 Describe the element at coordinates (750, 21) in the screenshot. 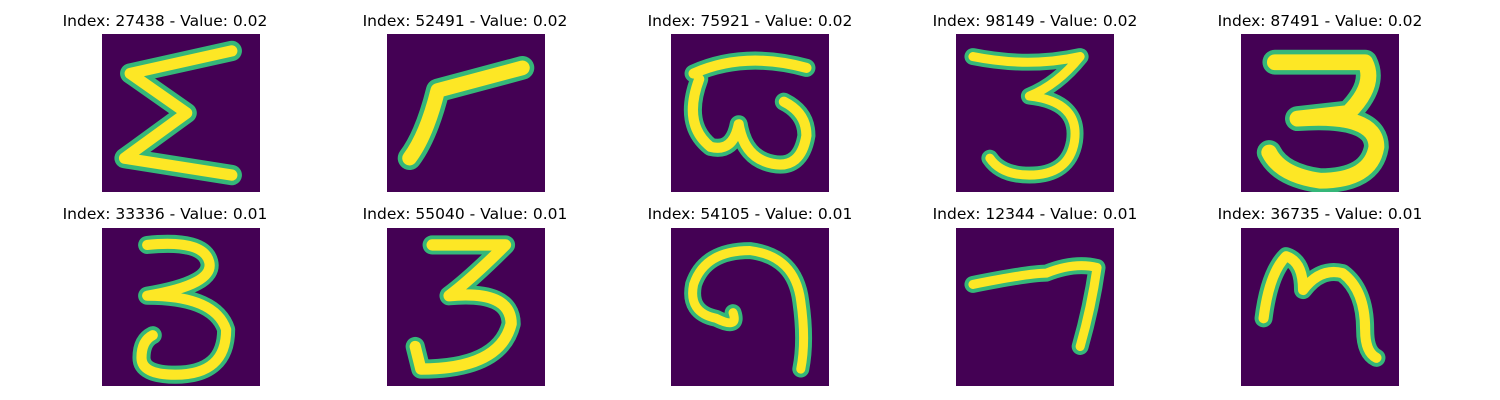

I see `image-title: Index: 75921 - Value: 0.02` at that location.